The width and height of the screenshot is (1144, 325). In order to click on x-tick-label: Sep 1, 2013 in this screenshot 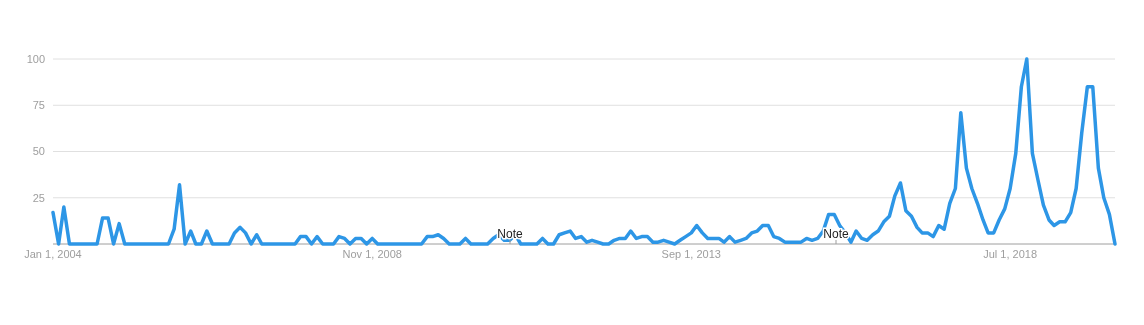, I will do `click(691, 254)`.